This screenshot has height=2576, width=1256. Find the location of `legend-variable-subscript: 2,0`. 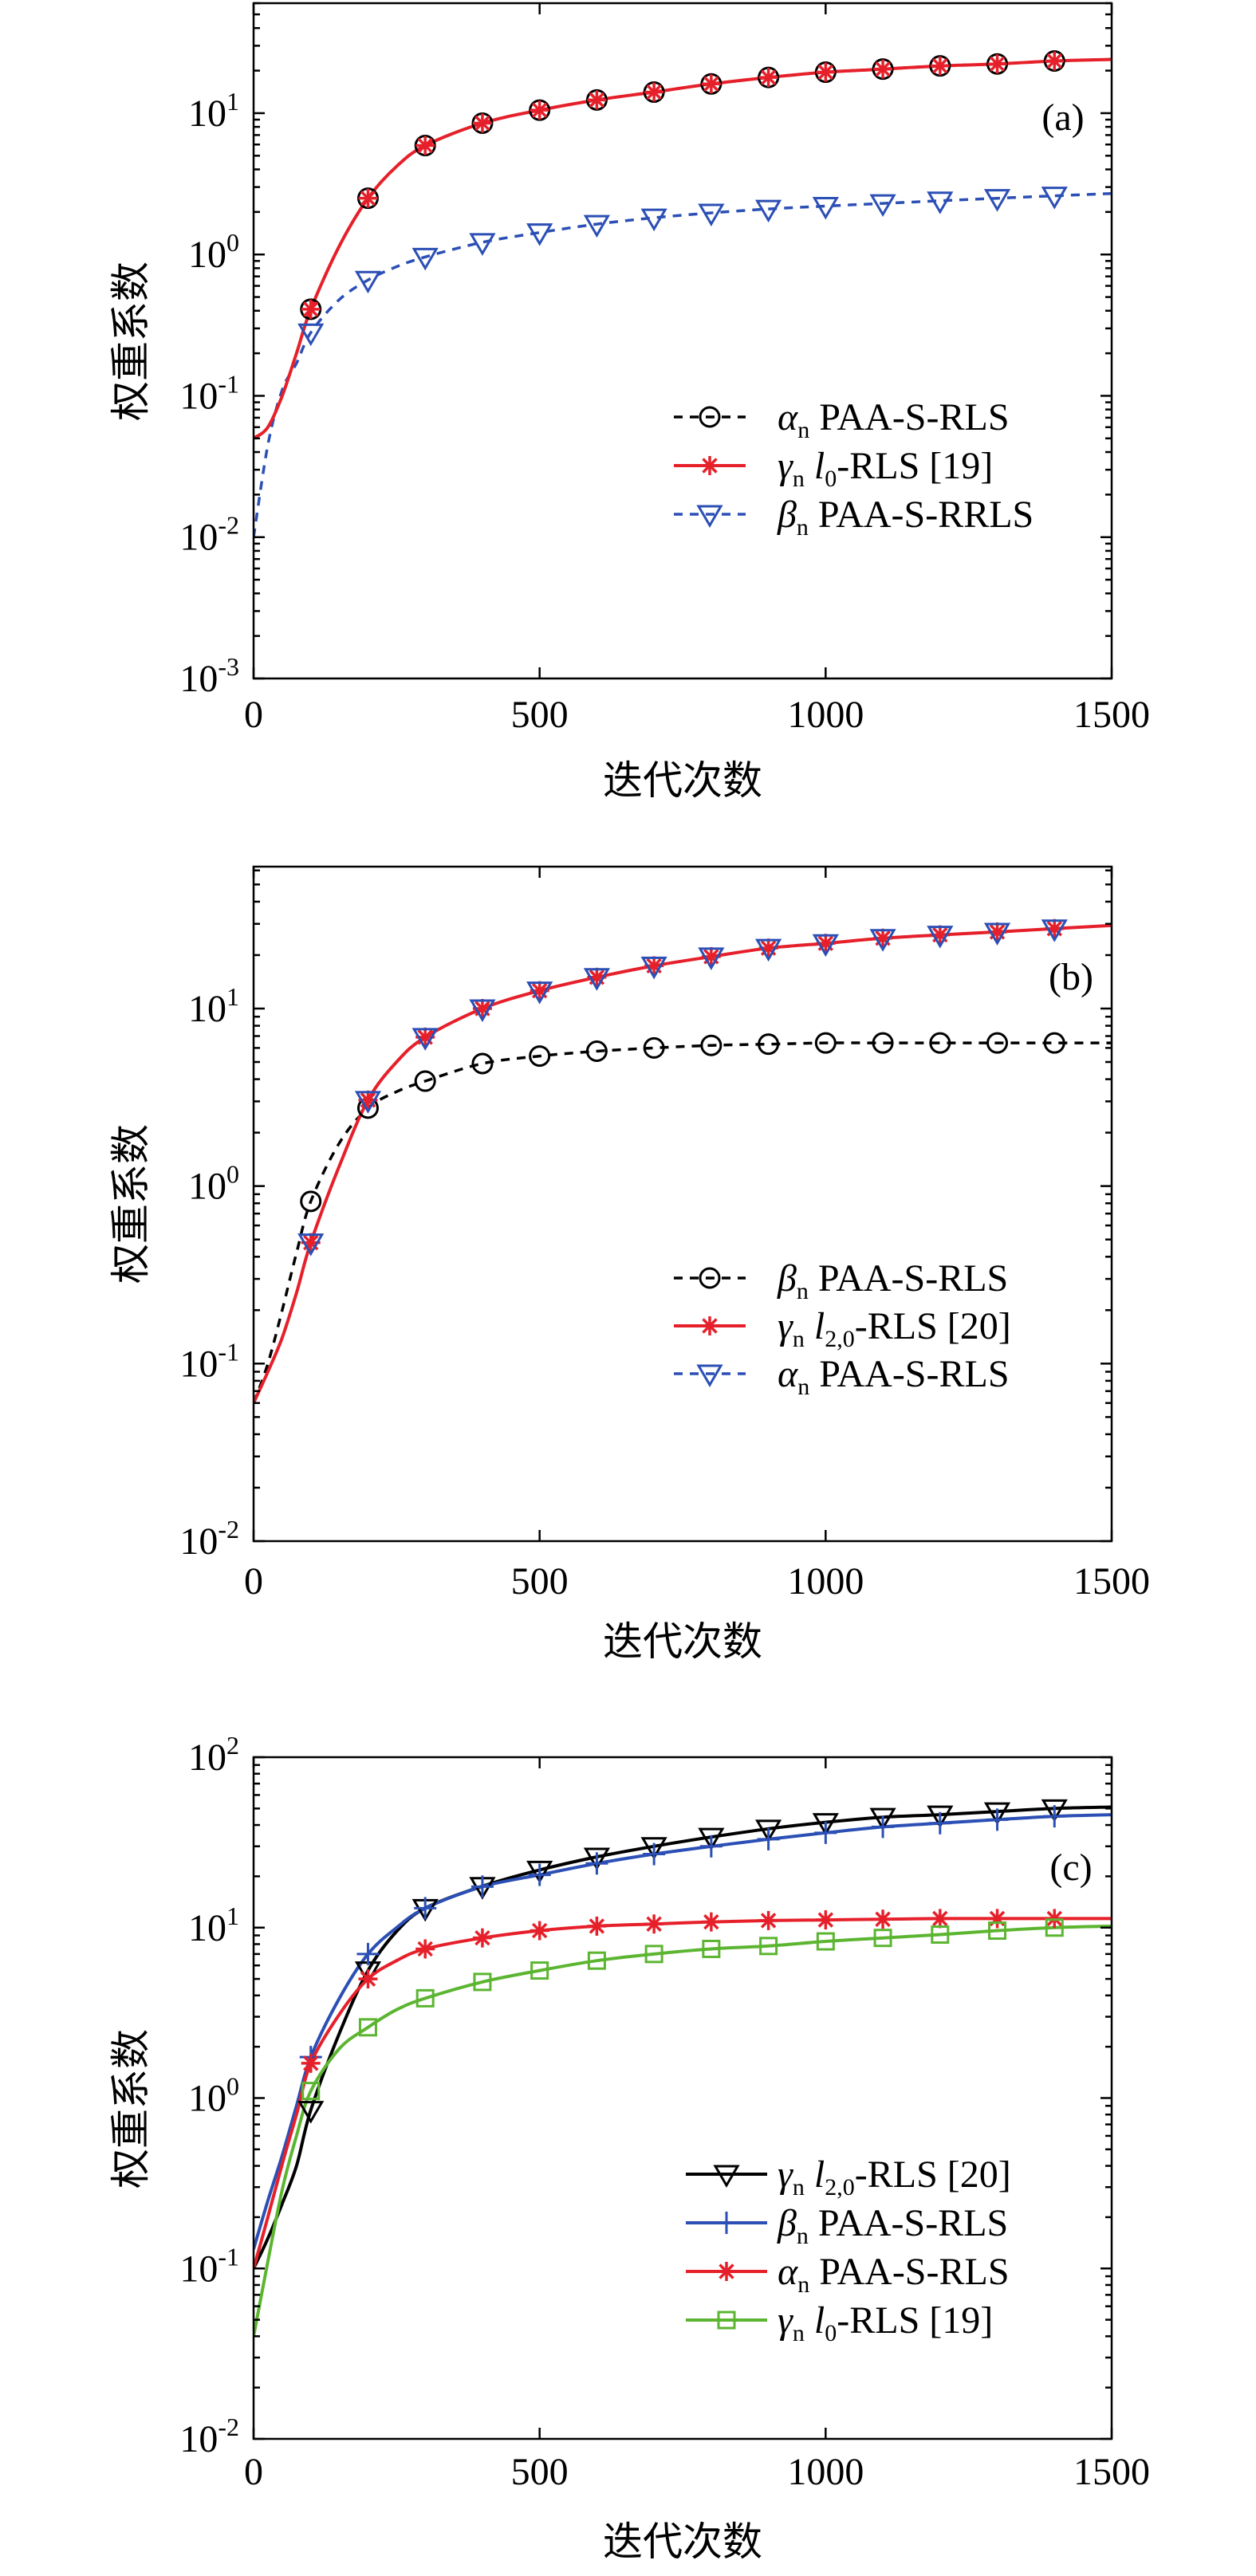

legend-variable-subscript: 2,0 is located at coordinates (840, 1339).